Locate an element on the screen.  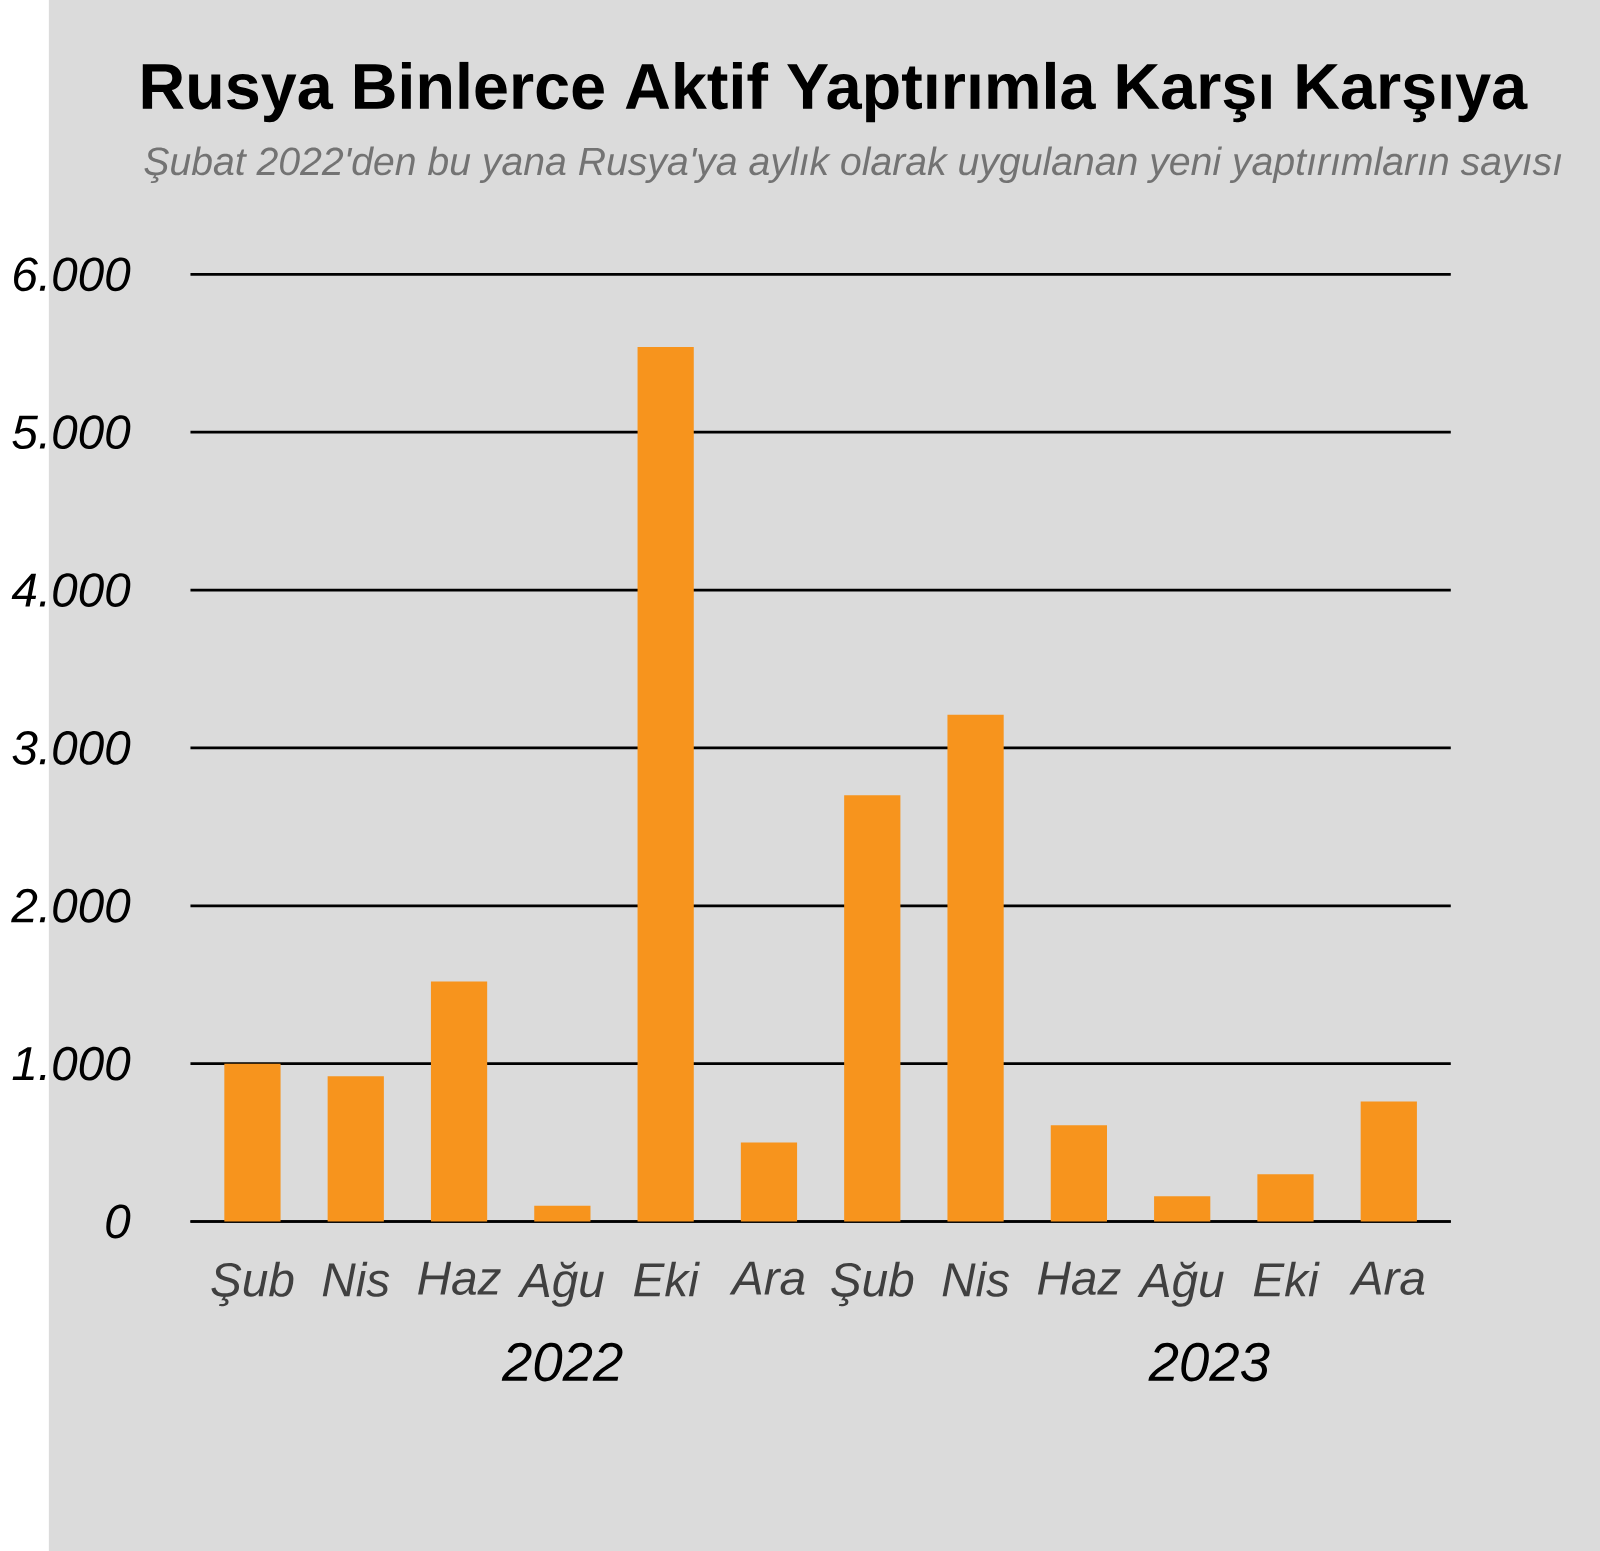
text: 2022 is located at coordinates (562, 1362).